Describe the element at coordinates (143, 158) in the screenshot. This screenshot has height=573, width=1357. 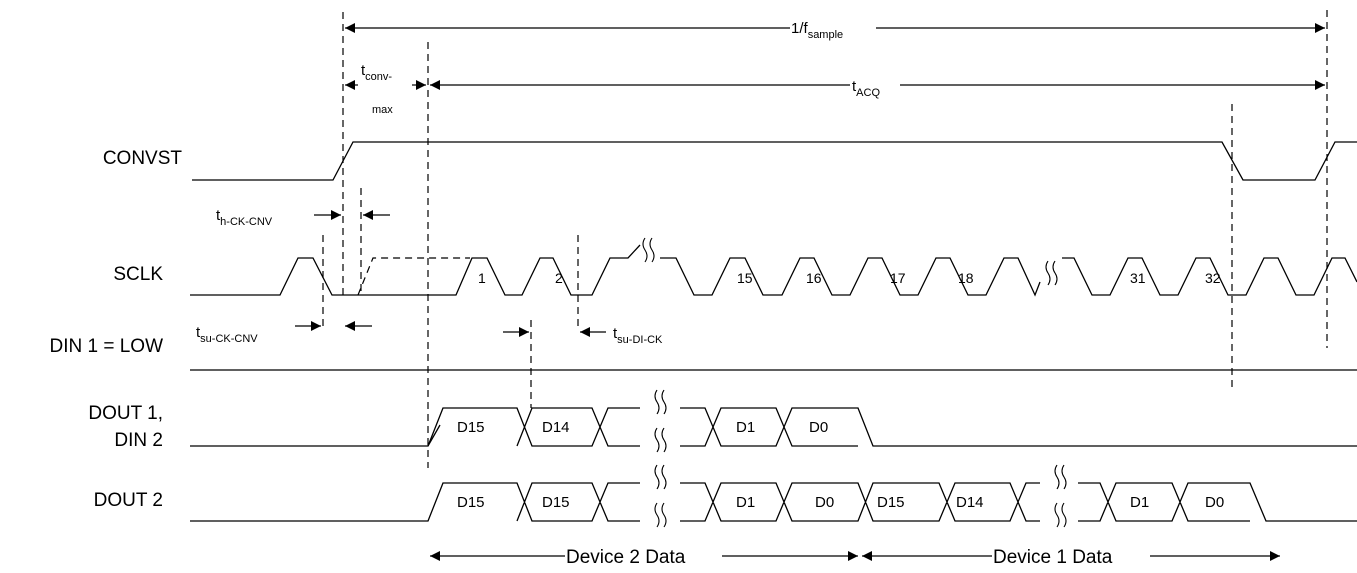
I see `signal-label-convst: CONVST` at that location.